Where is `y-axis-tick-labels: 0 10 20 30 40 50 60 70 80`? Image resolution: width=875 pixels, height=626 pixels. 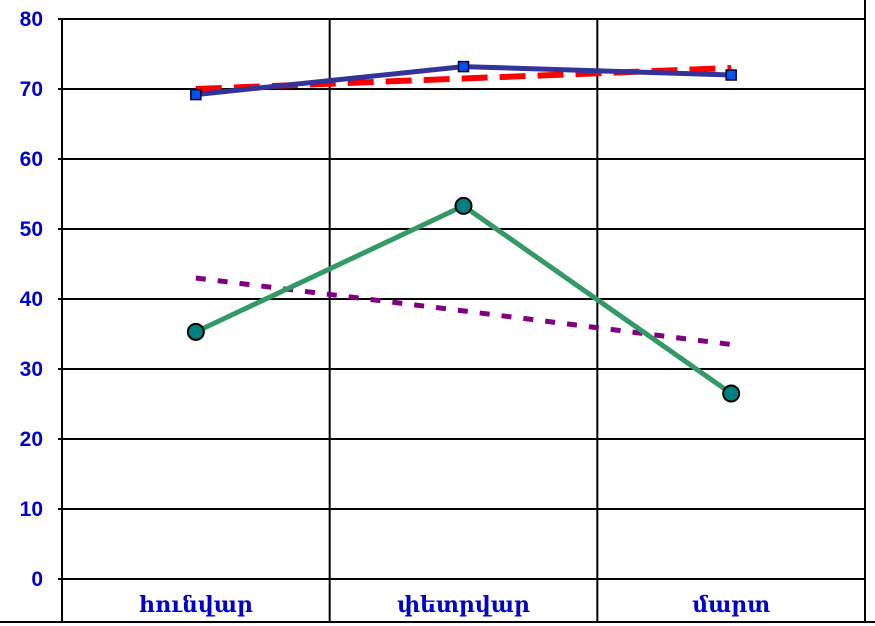 y-axis-tick-labels: 0 10 20 30 40 50 60 70 80 is located at coordinates (31, 299).